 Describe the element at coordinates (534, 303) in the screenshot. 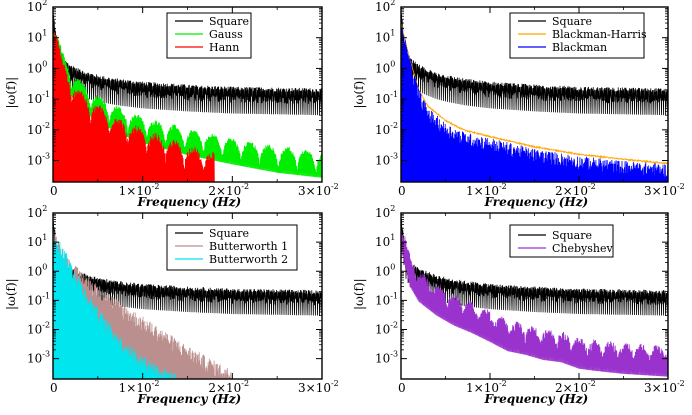

I see `series-line-chebyshev` at that location.